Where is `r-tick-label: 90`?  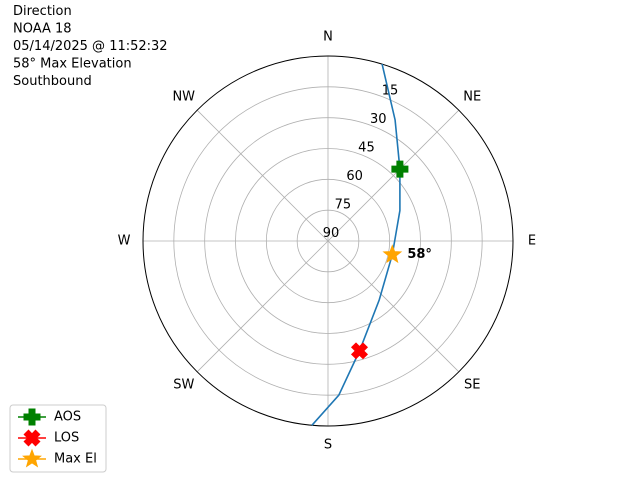
r-tick-label: 90 is located at coordinates (331, 233).